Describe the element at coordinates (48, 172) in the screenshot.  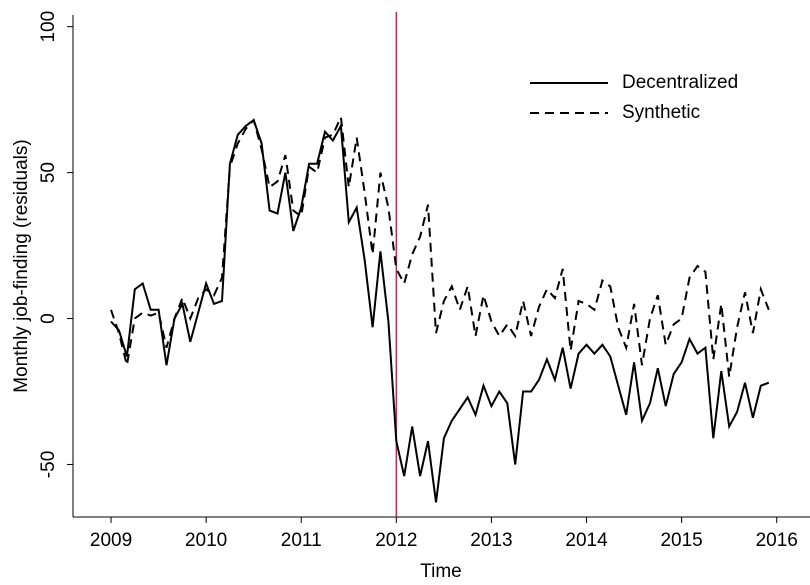
I see `y-tick-label: 50` at that location.